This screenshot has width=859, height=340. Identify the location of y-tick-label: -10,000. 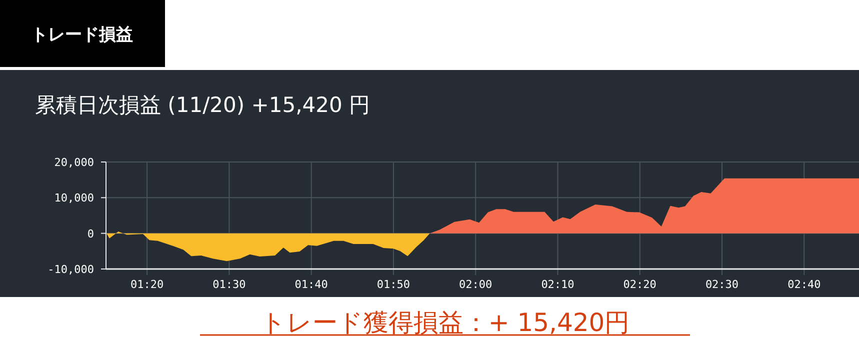
(71, 269).